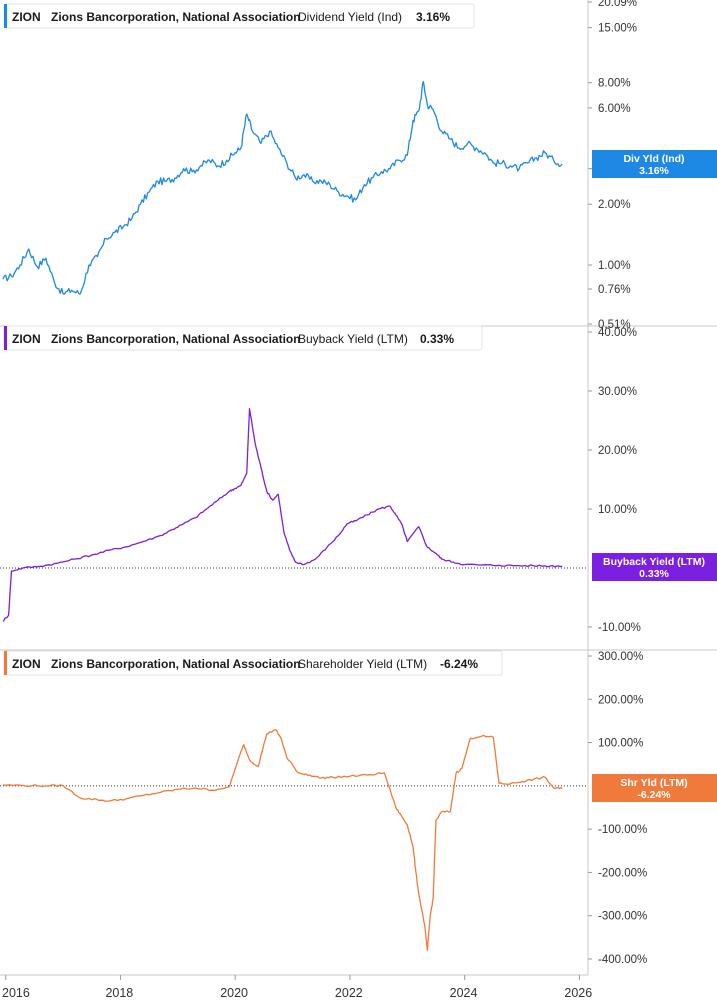 The width and height of the screenshot is (717, 1005). Describe the element at coordinates (654, 562) in the screenshot. I see `flag-label: Buyback Yield (LTM)` at that location.